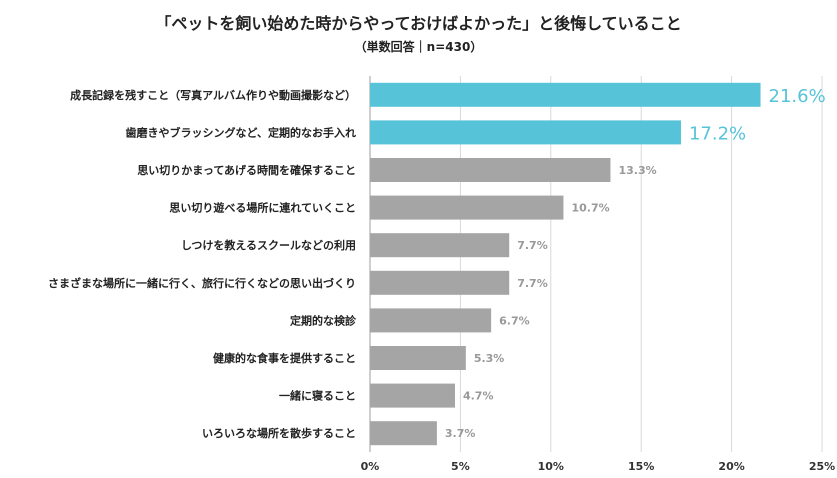 This screenshot has width=837, height=478. What do you see at coordinates (323, 320) in the screenshot?
I see `category-label: 定期的な検診` at bounding box center [323, 320].